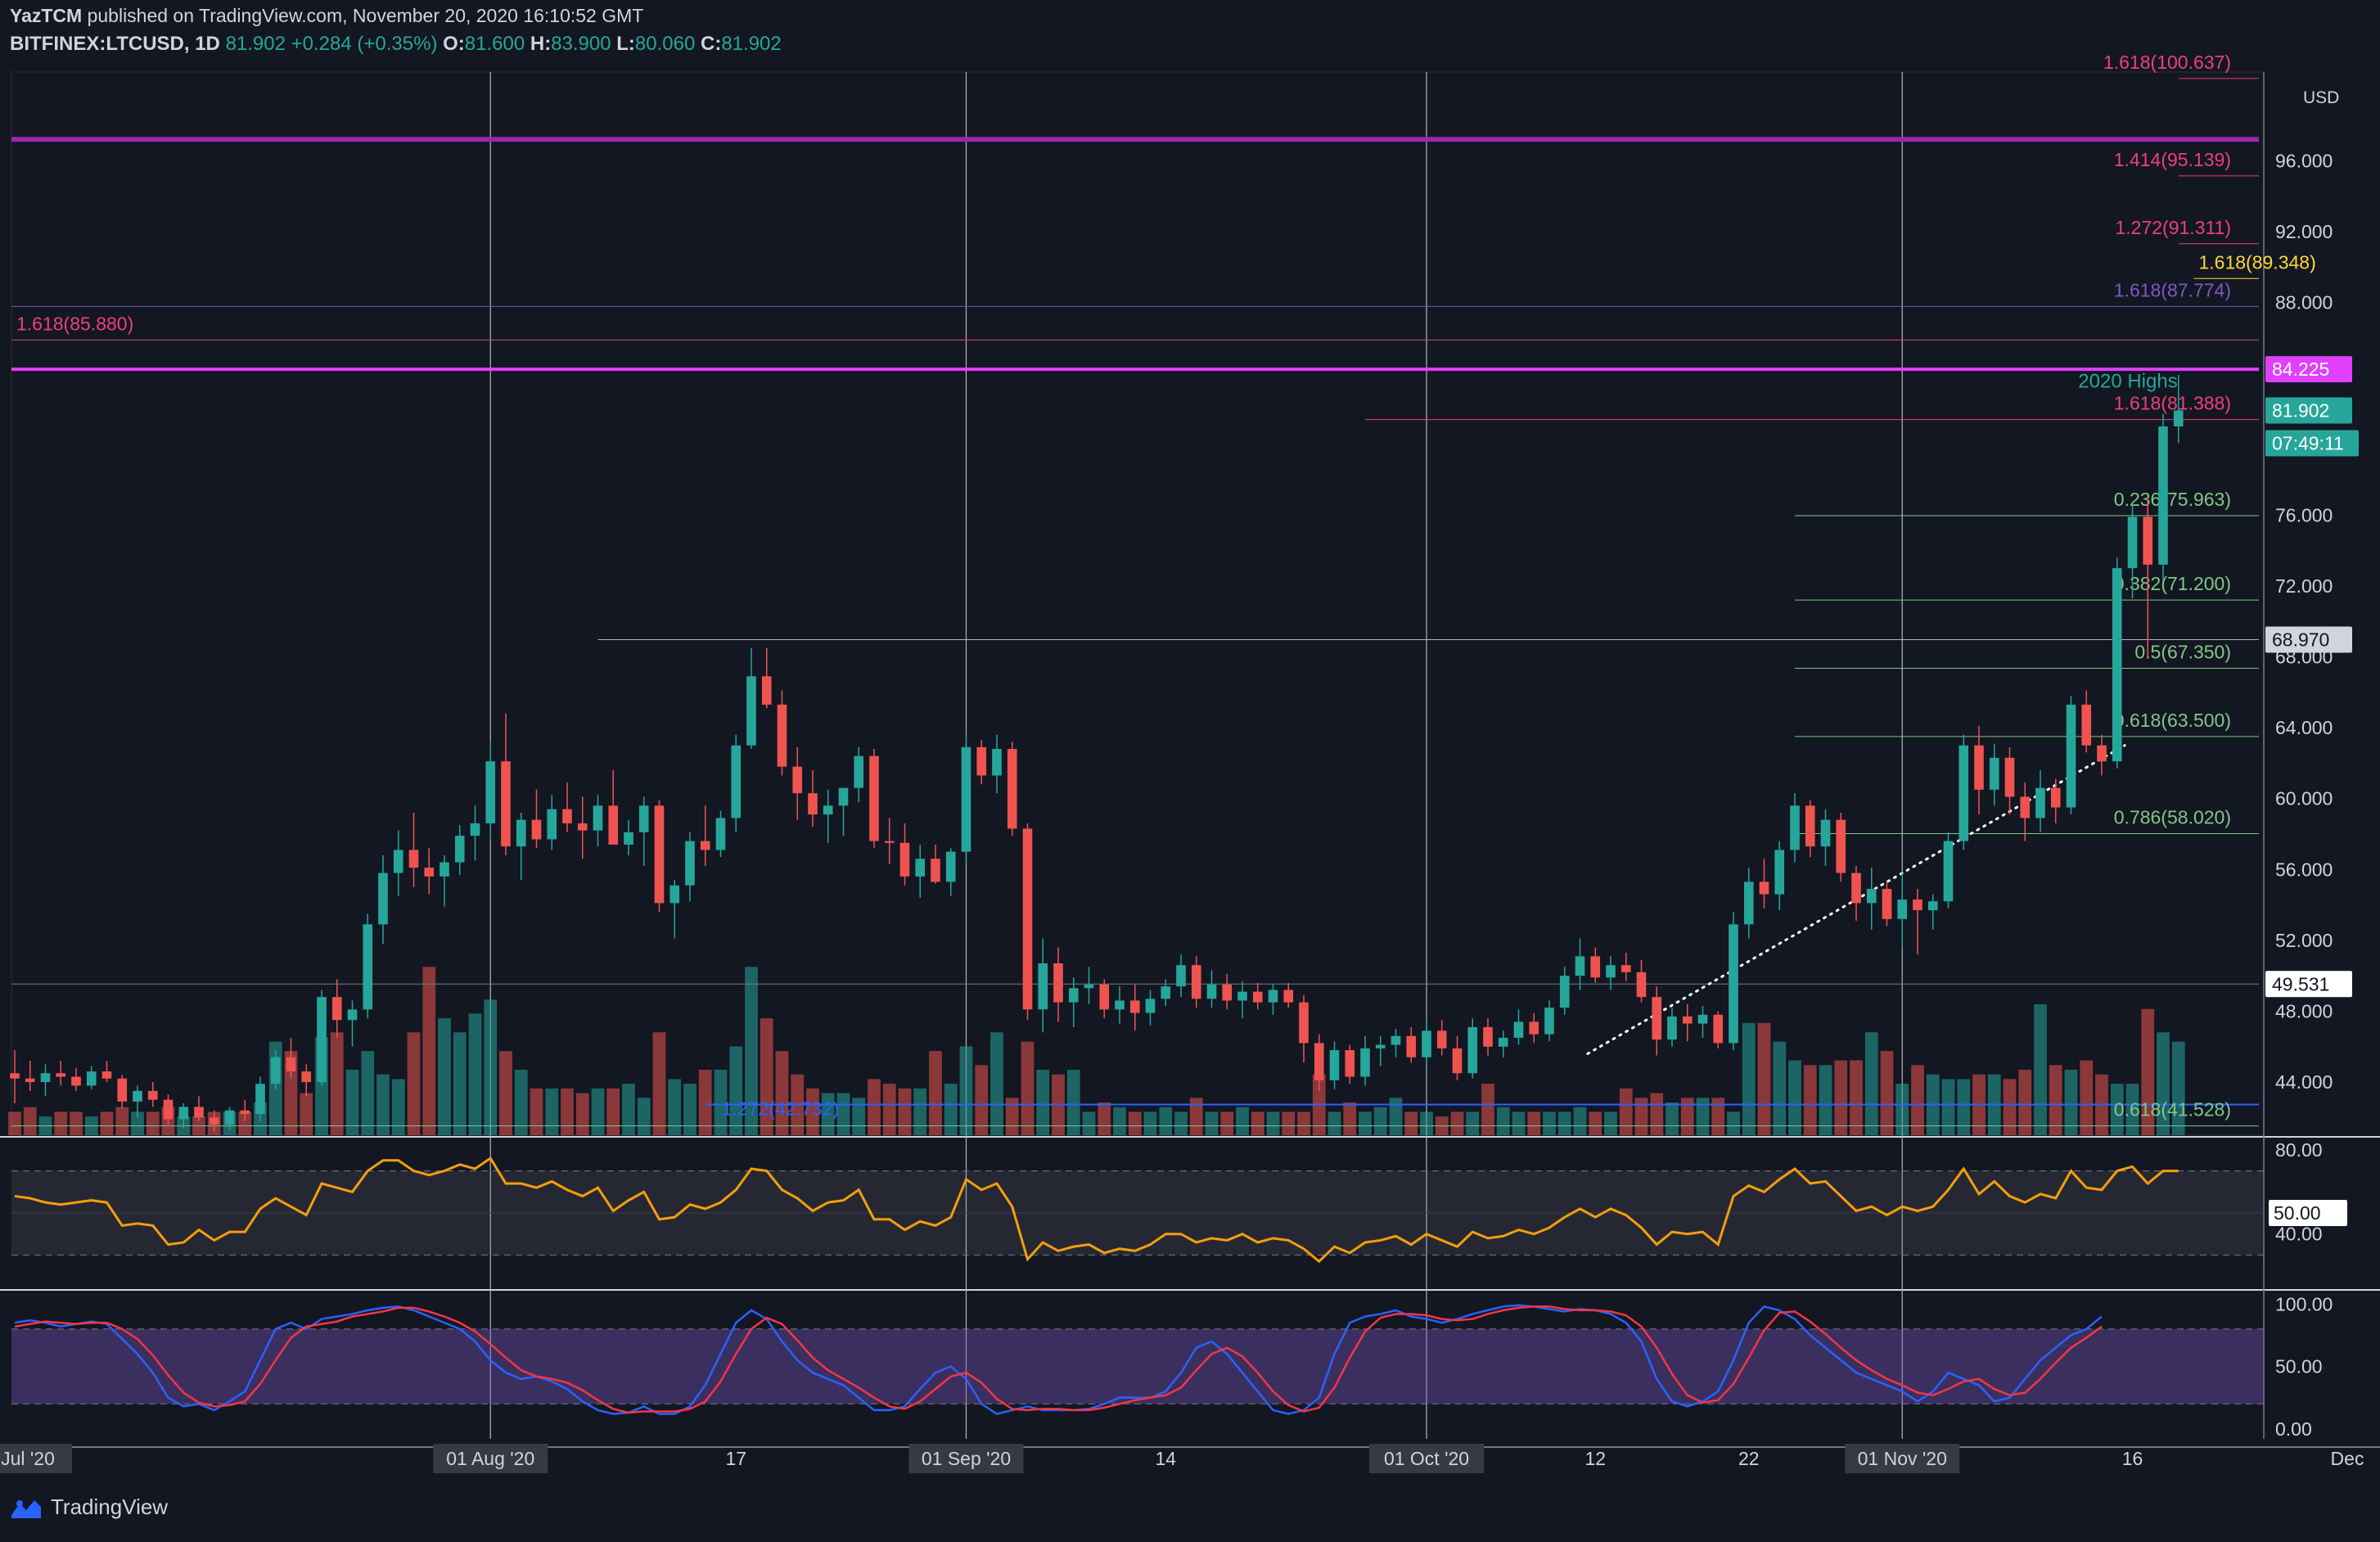  What do you see at coordinates (2167, 63) in the screenshot?
I see `fib-level-label: 1.618(100.637)` at bounding box center [2167, 63].